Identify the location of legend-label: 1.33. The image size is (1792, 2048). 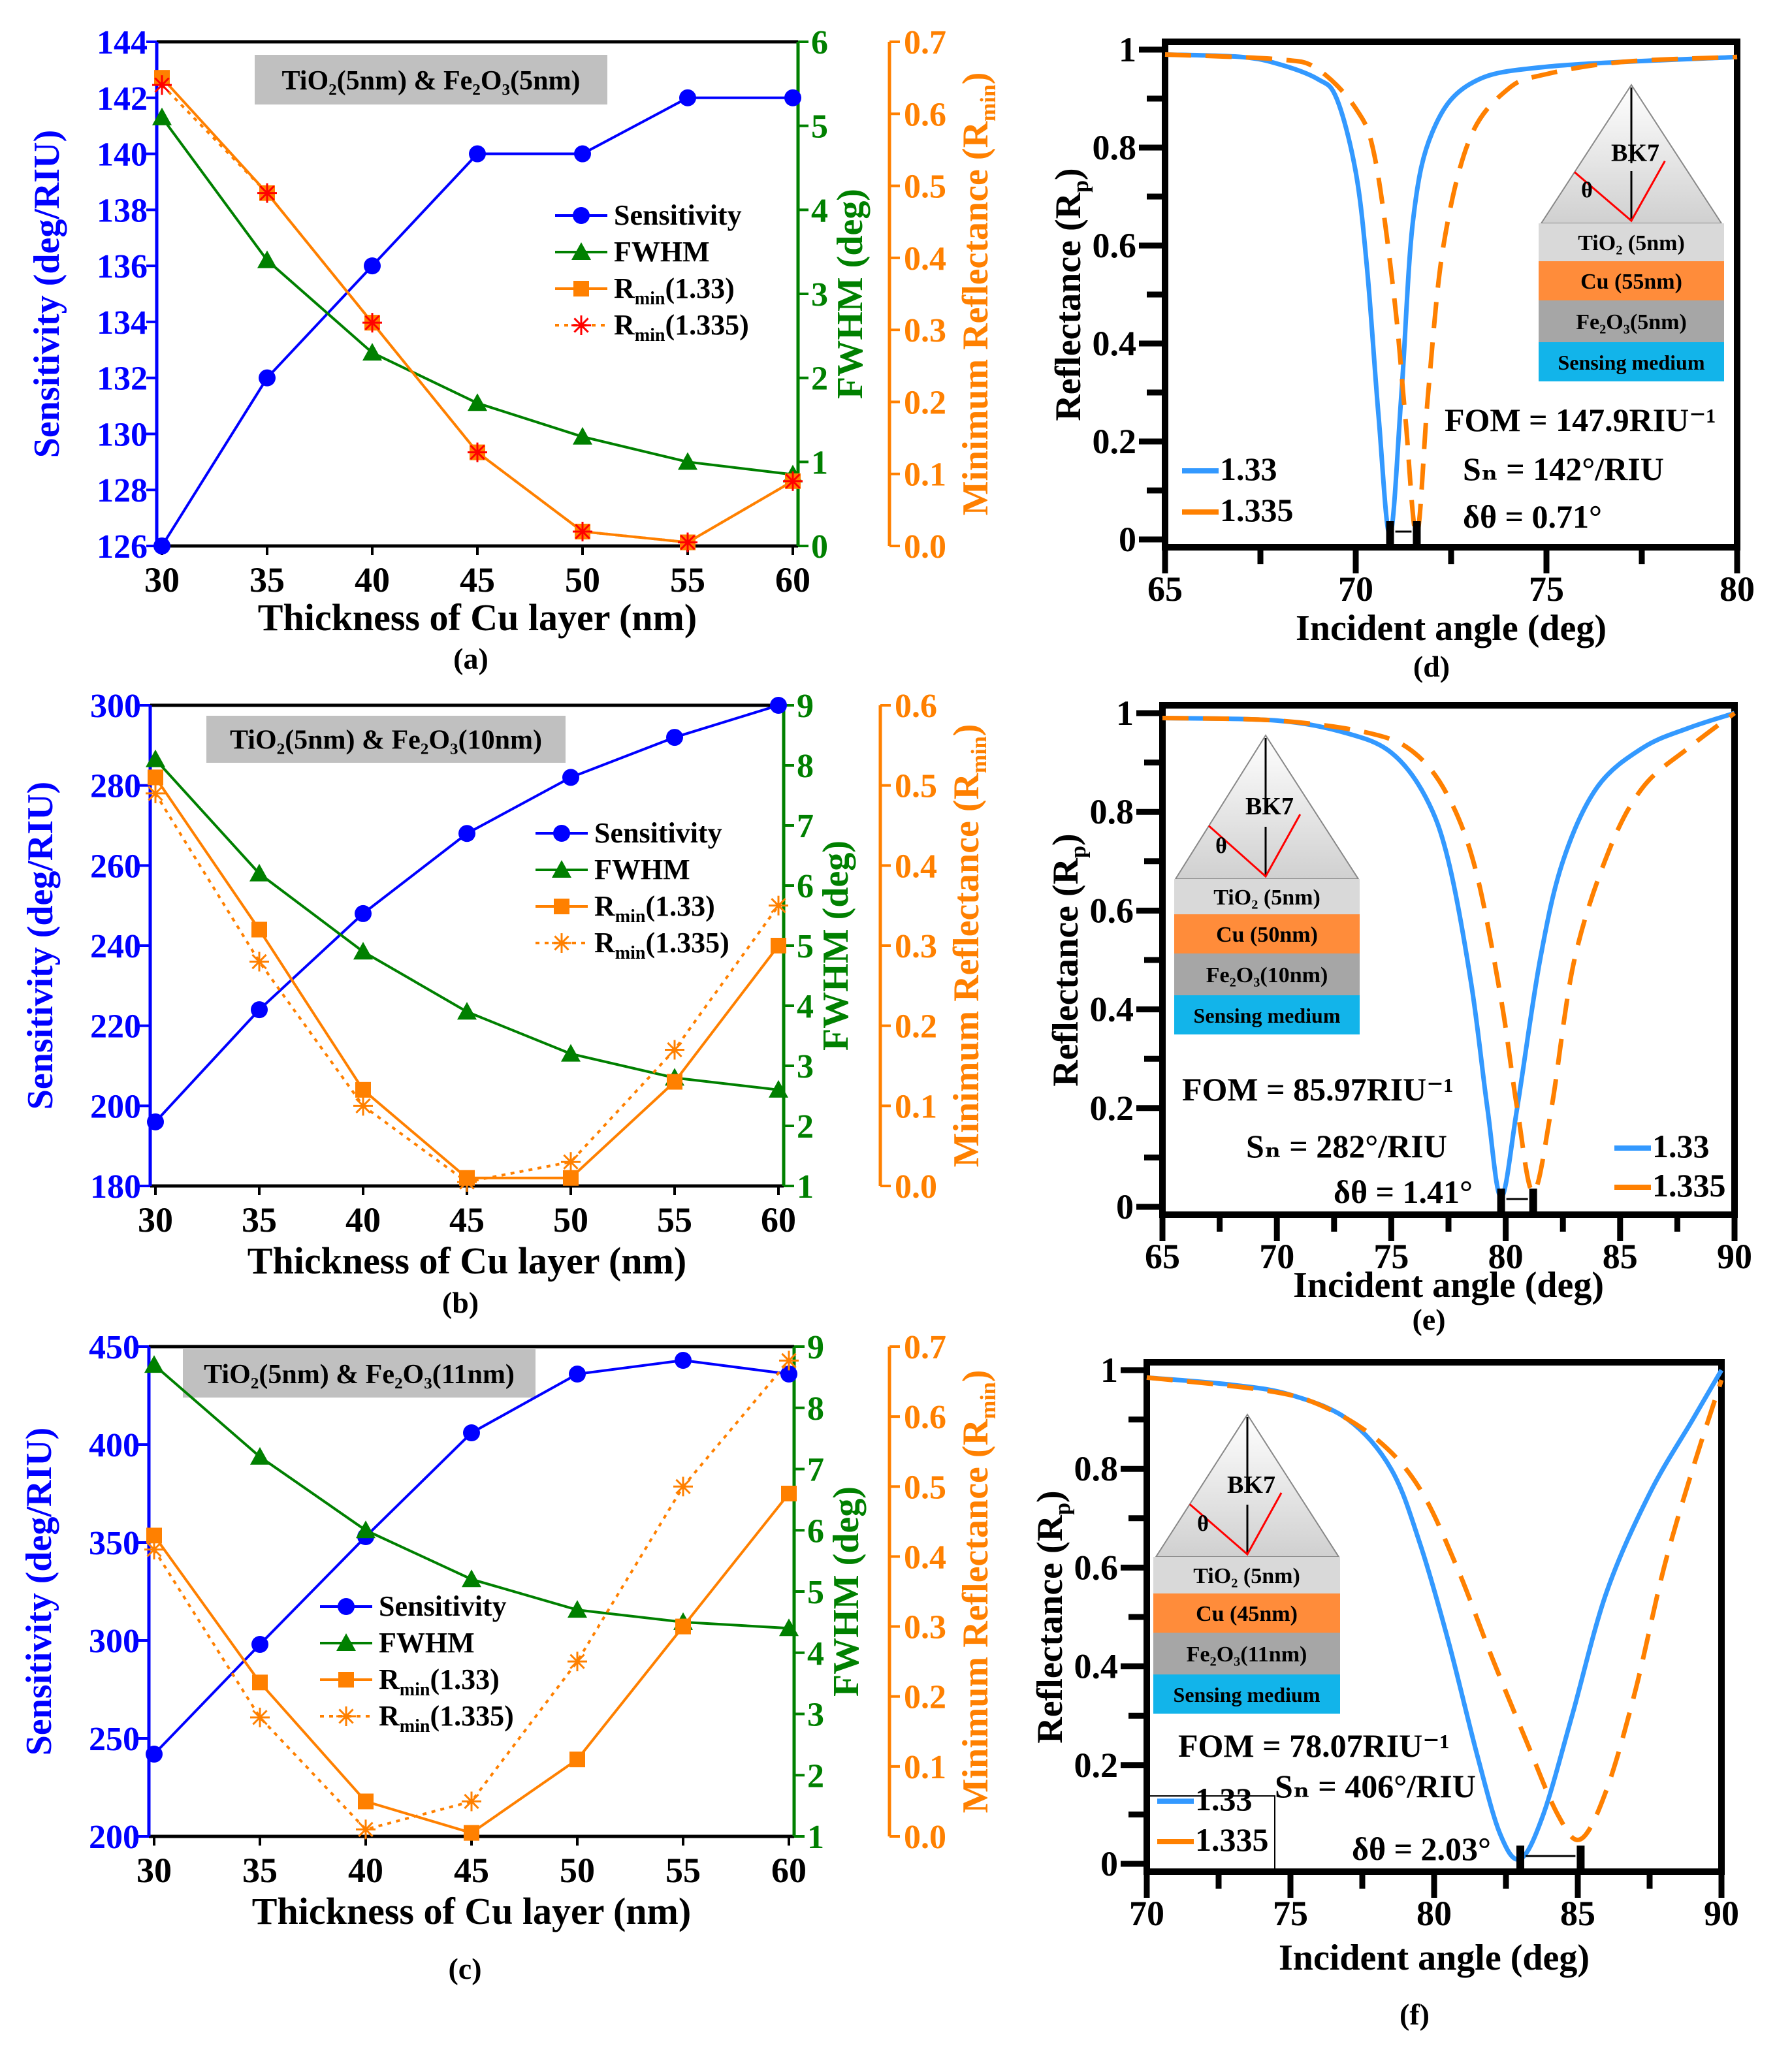
(1248, 469).